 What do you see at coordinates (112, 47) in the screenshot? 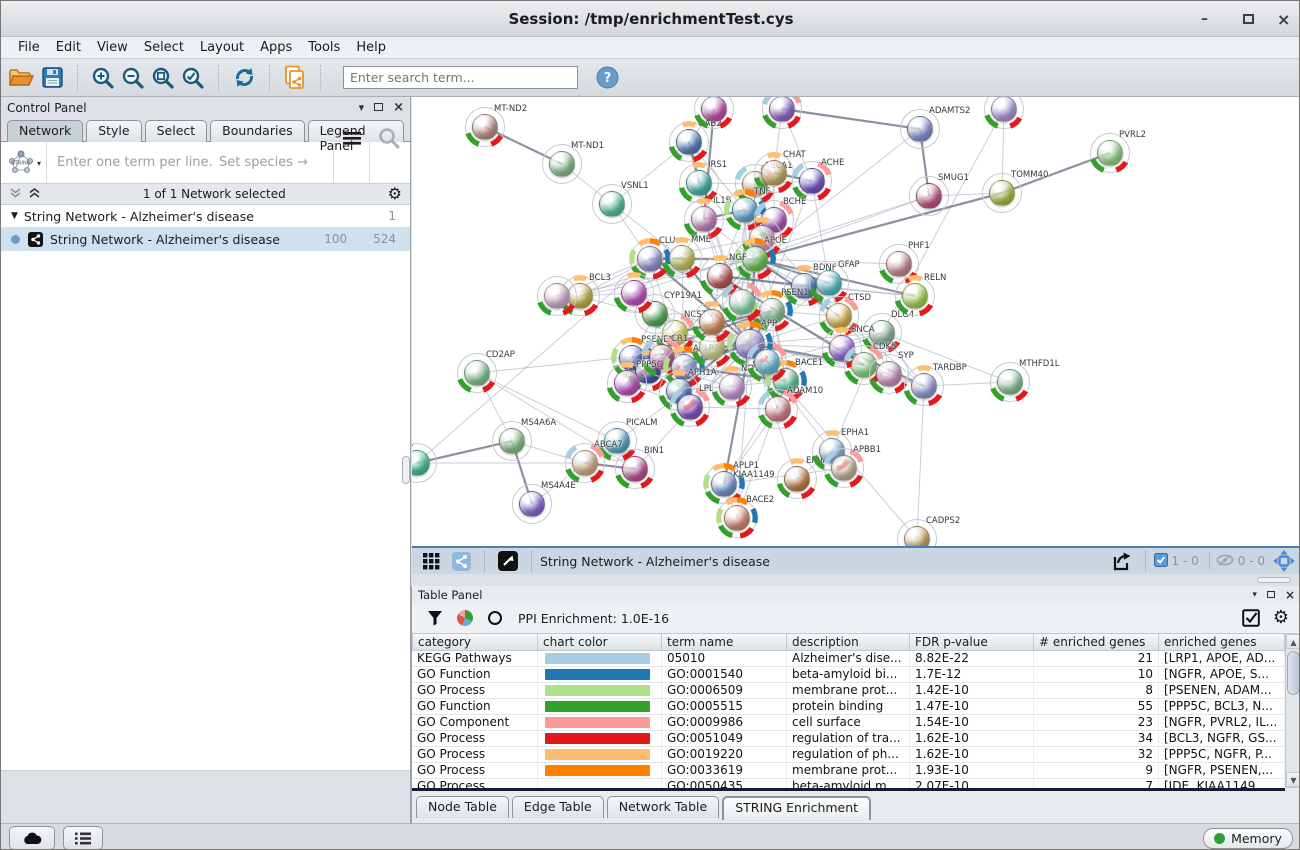
I see `menu-view: View` at bounding box center [112, 47].